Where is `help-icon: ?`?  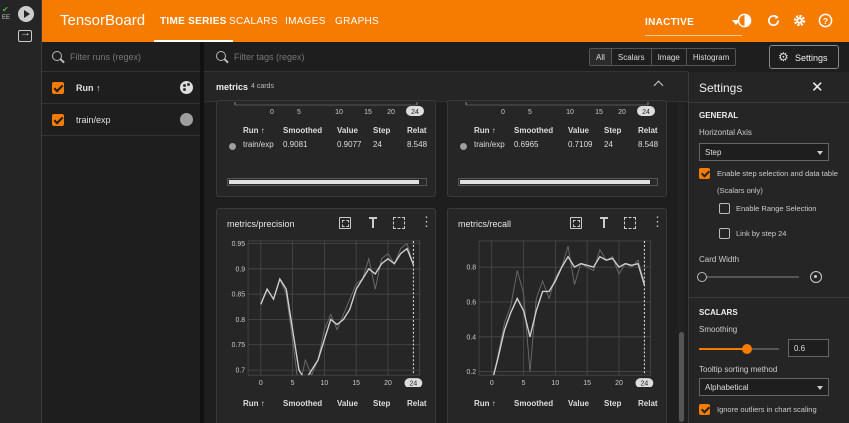
help-icon: ? is located at coordinates (825, 20).